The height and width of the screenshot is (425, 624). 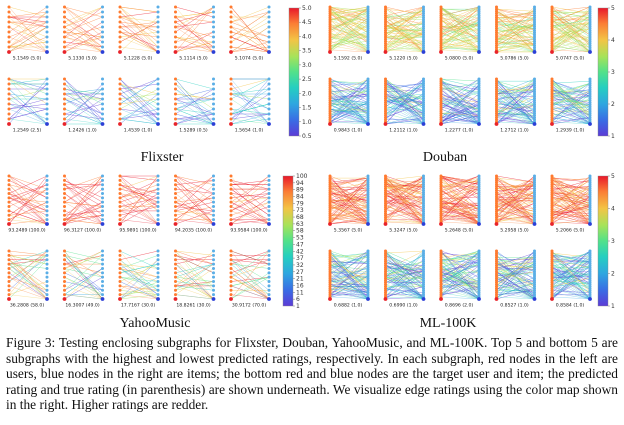 What do you see at coordinates (298, 299) in the screenshot?
I see `colorbar-tick-label: 6` at bounding box center [298, 299].